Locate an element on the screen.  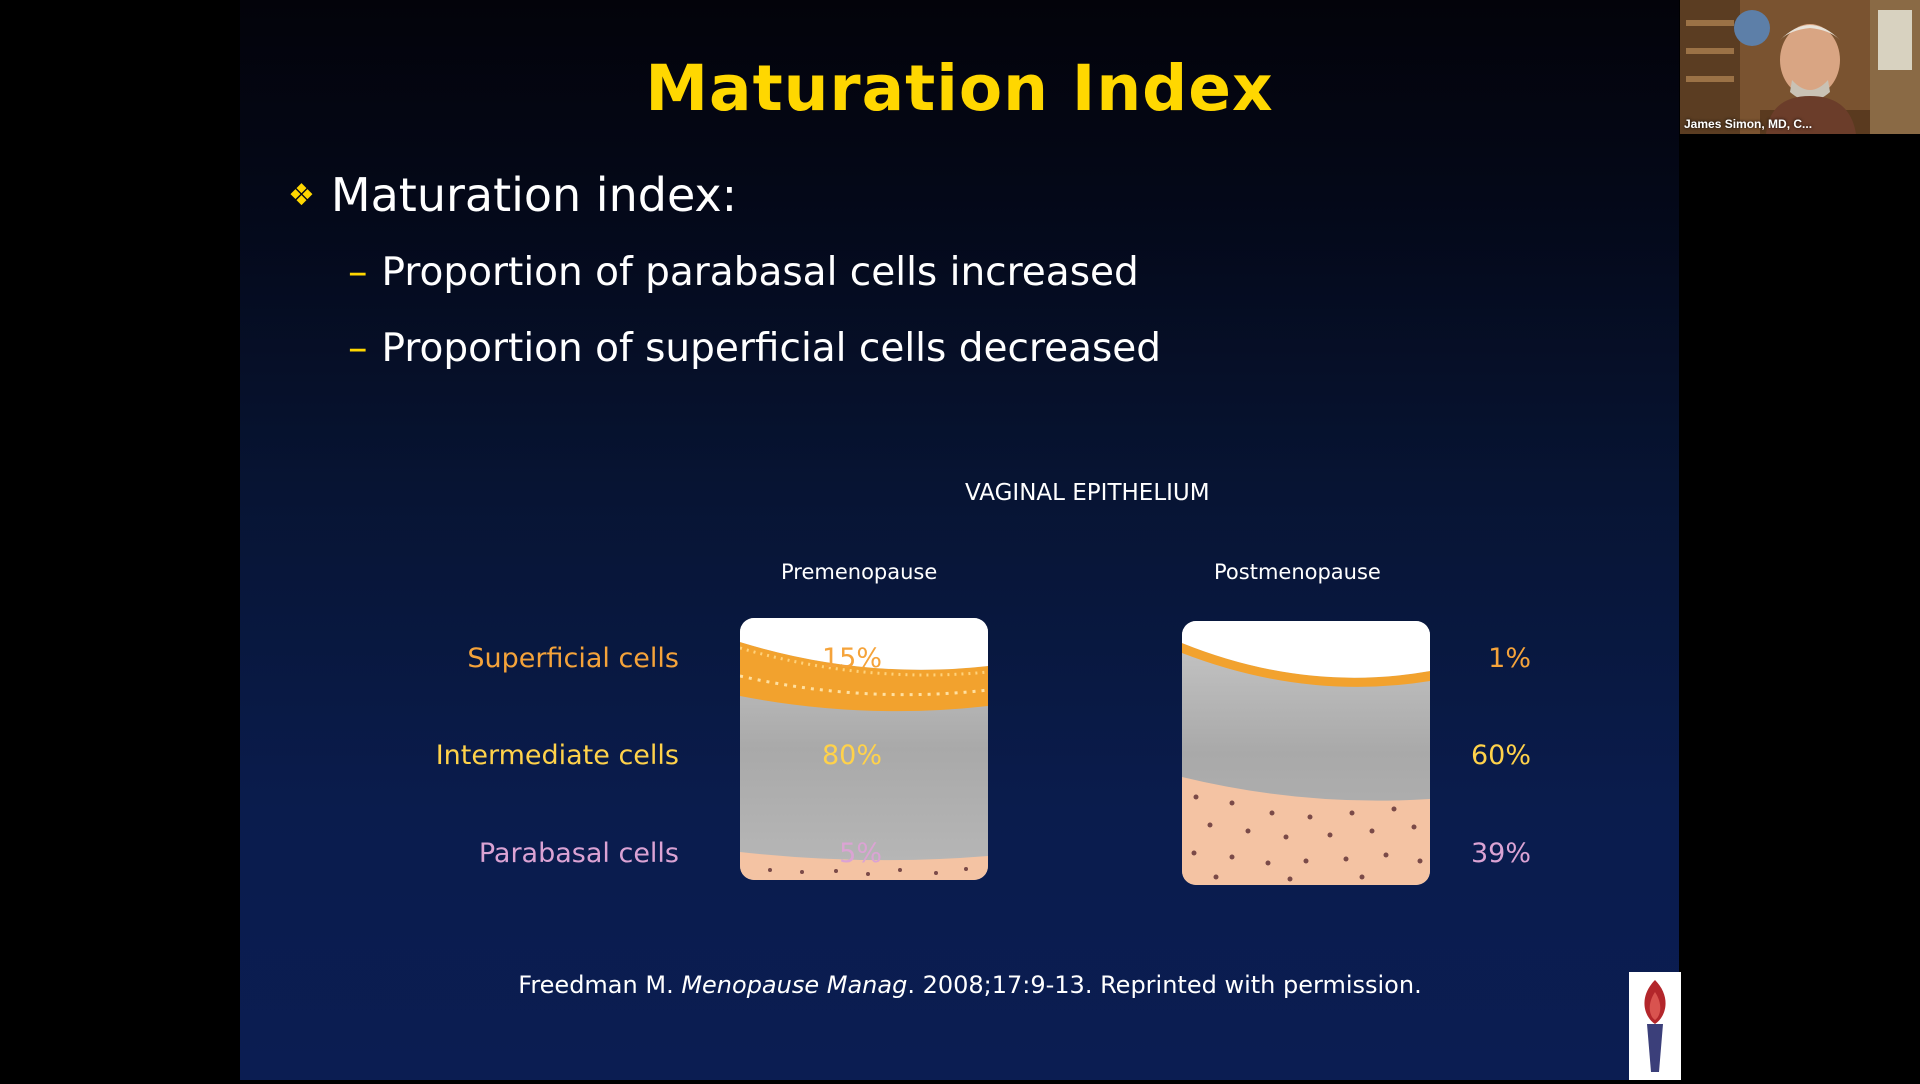
premenopause-epithelium-image is located at coordinates (864, 749).